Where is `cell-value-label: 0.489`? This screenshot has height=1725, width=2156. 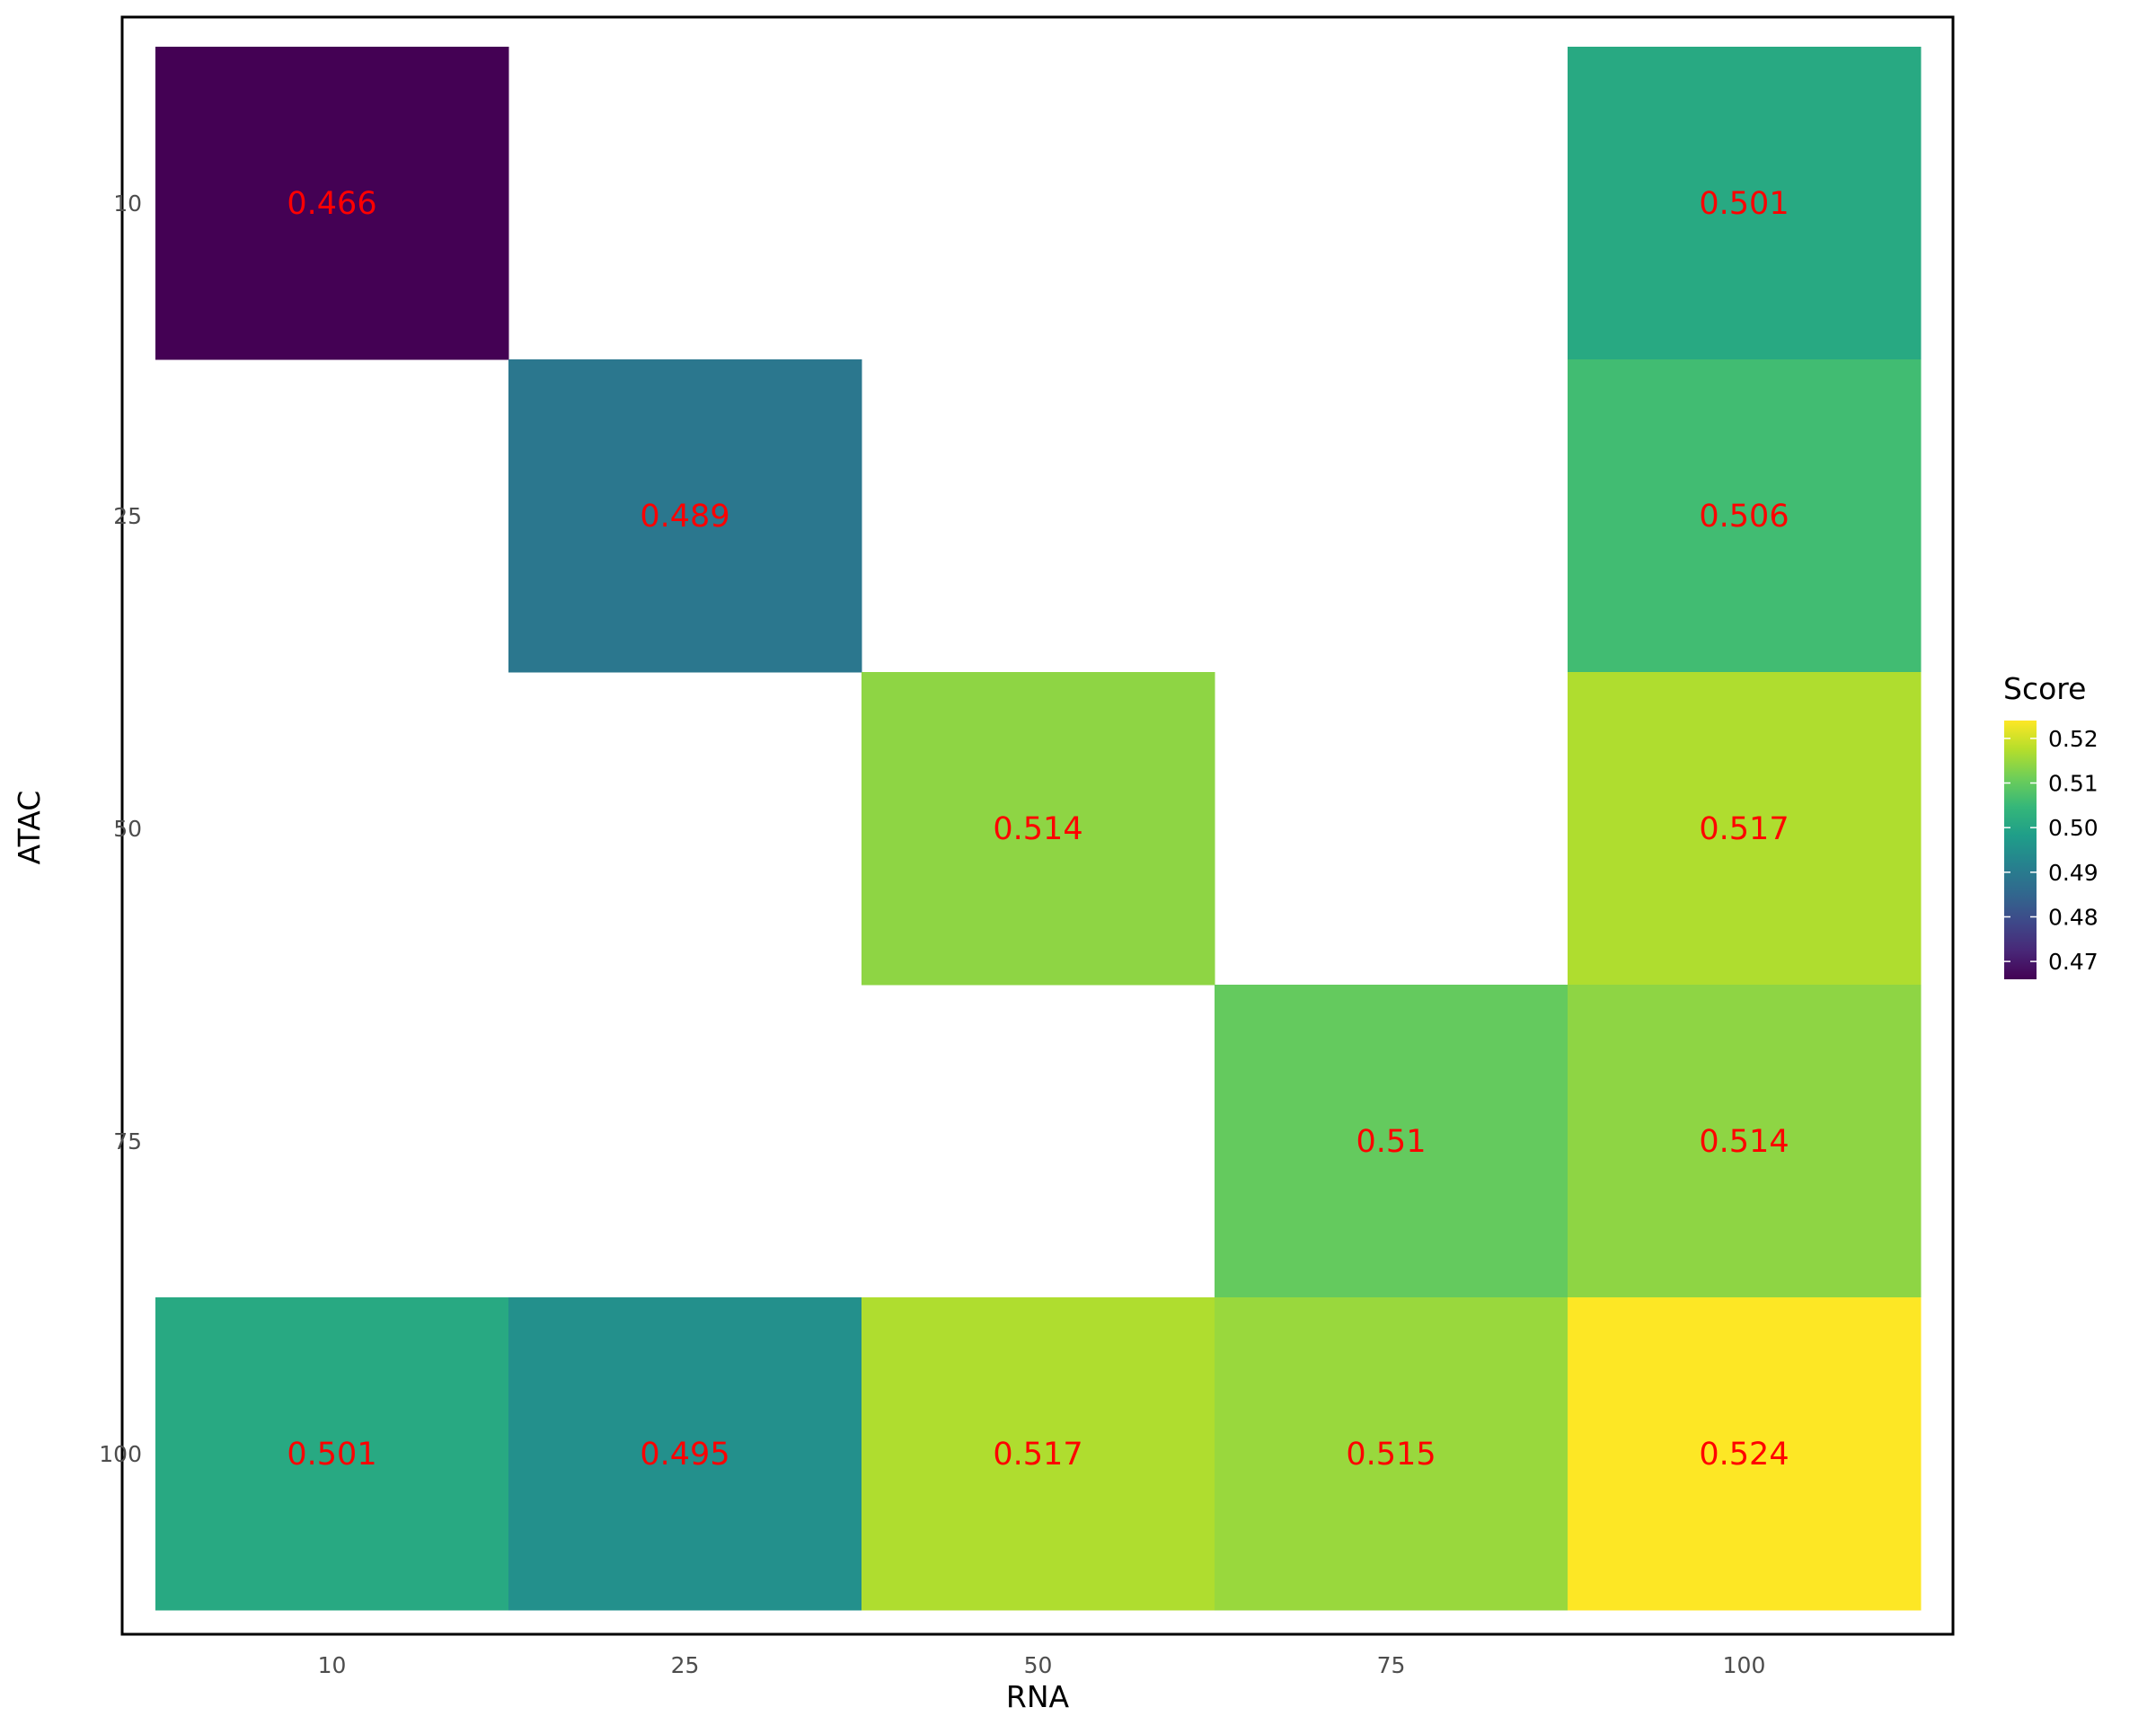
cell-value-label: 0.489 is located at coordinates (684, 517).